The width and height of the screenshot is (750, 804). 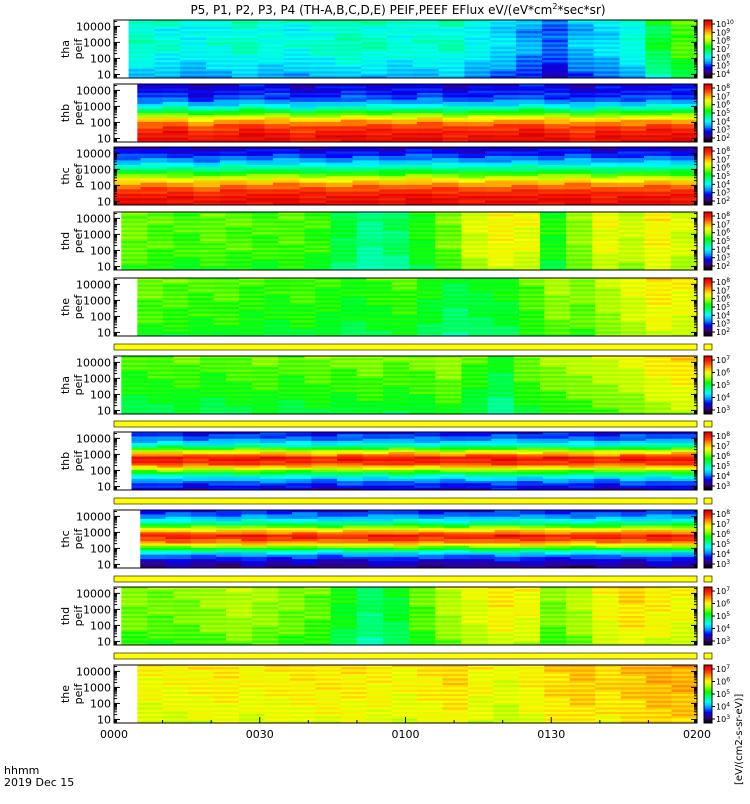 What do you see at coordinates (723, 360) in the screenshot?
I see `colorbar-tick-label: 10⁷` at bounding box center [723, 360].